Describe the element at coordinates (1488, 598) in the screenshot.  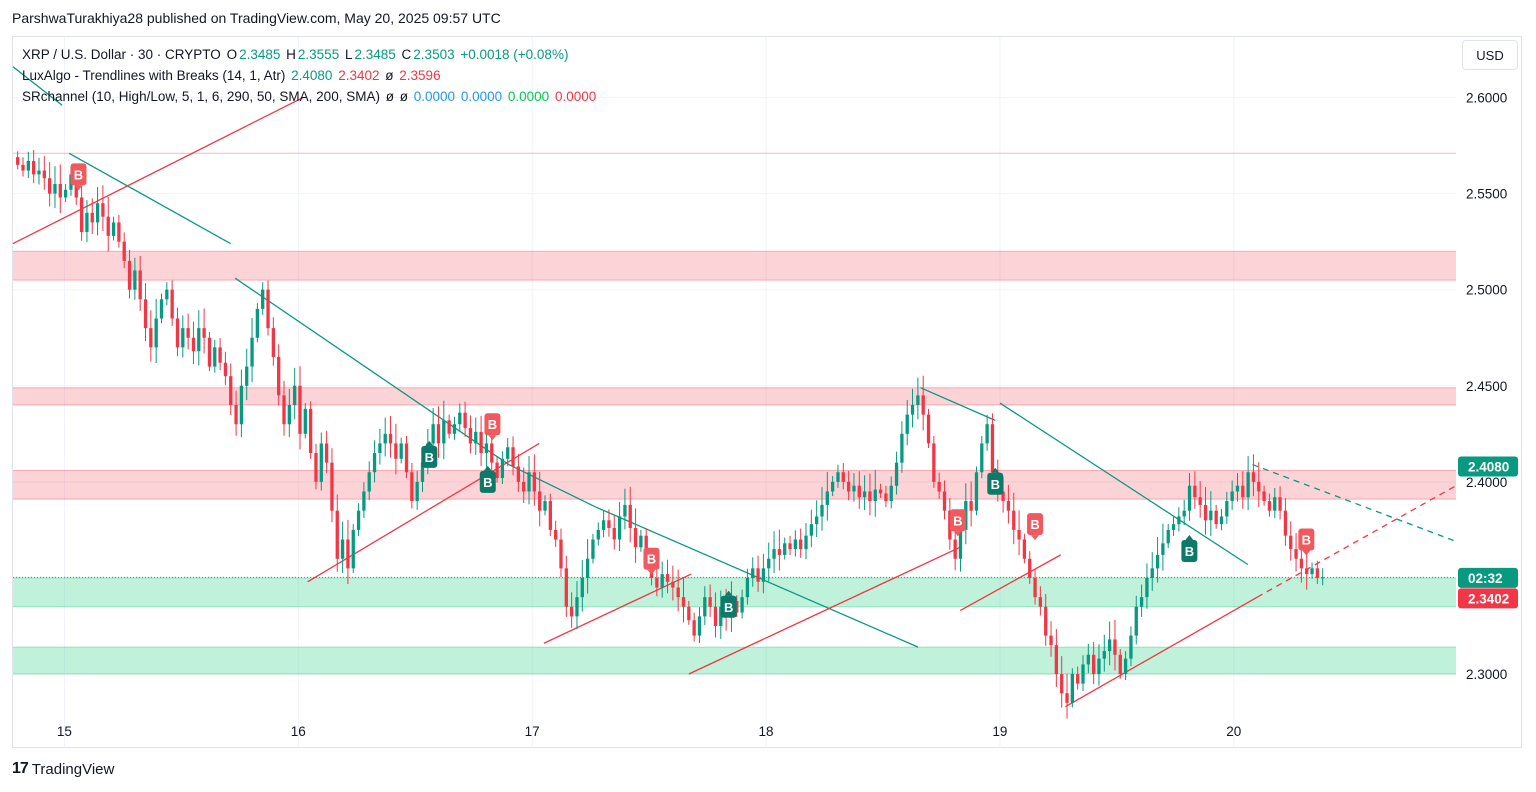
I see `axis-price-label-text: 2.3402` at that location.